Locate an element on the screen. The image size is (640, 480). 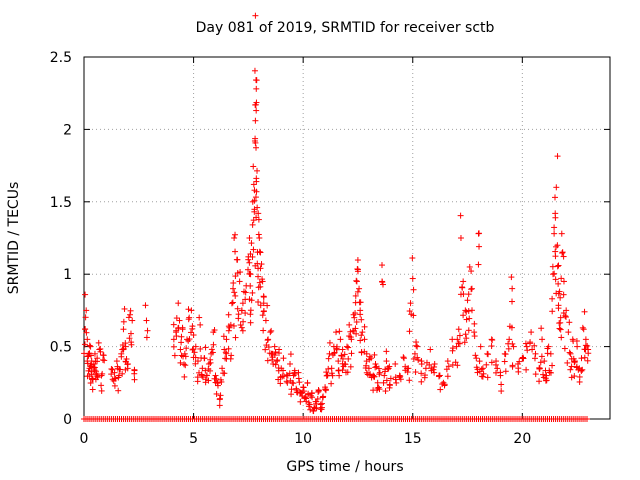
x-tick-label: 20 is located at coordinates (522, 439).